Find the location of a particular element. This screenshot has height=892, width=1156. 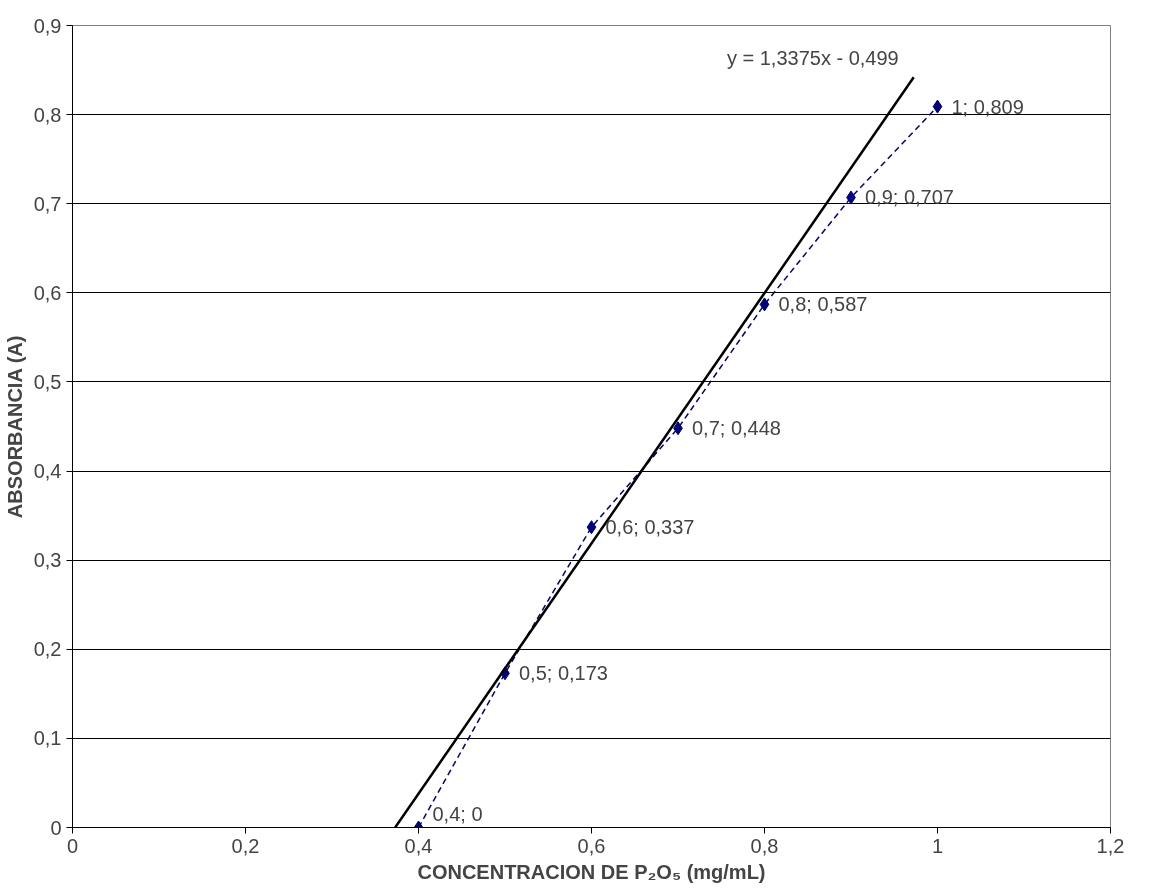

y-tick-label: 0,4 is located at coordinates (47, 471).